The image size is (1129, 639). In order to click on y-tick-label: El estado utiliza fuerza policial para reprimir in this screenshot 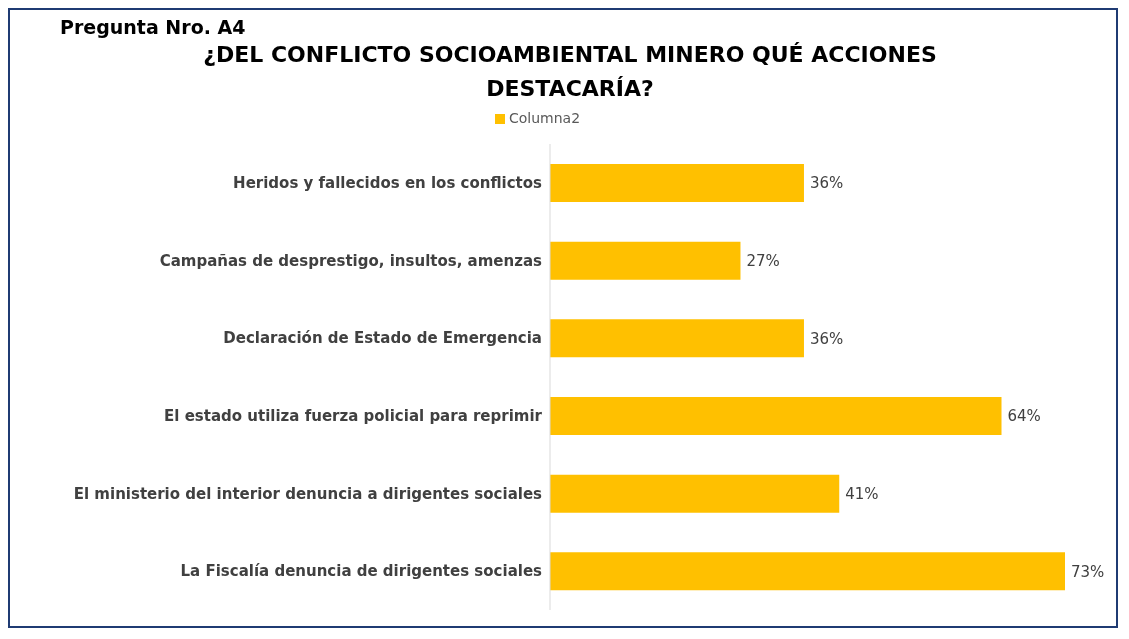, I will do `click(353, 416)`.